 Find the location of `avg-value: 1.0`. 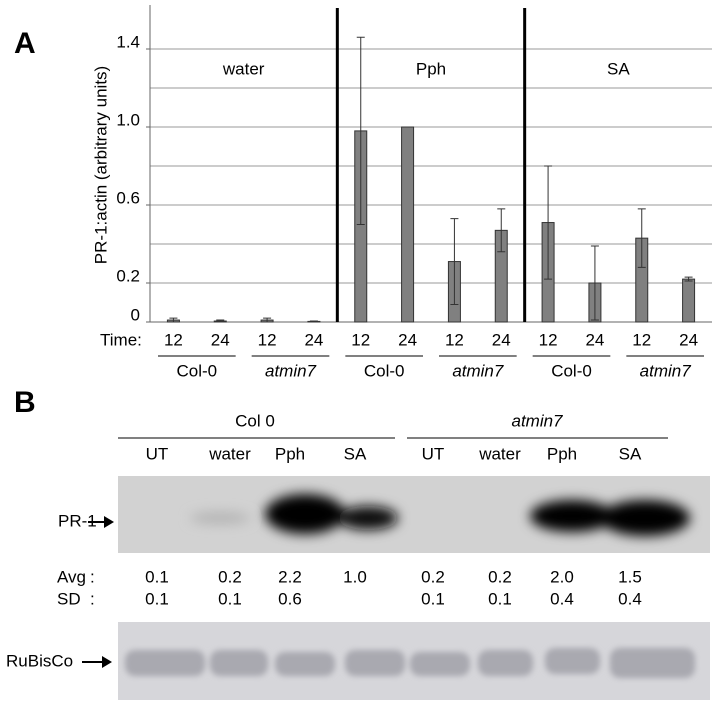

avg-value: 1.0 is located at coordinates (355, 576).